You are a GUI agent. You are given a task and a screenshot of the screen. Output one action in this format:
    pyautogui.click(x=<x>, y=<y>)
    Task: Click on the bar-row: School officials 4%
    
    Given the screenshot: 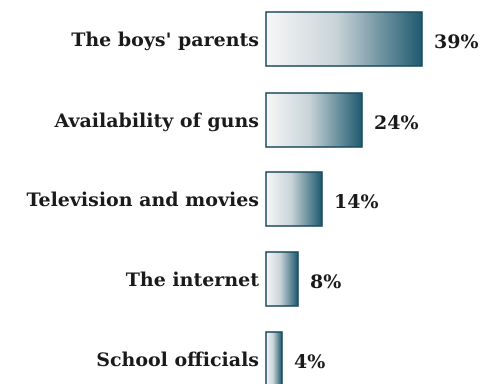 What is the action you would take?
    pyautogui.click(x=210, y=357)
    